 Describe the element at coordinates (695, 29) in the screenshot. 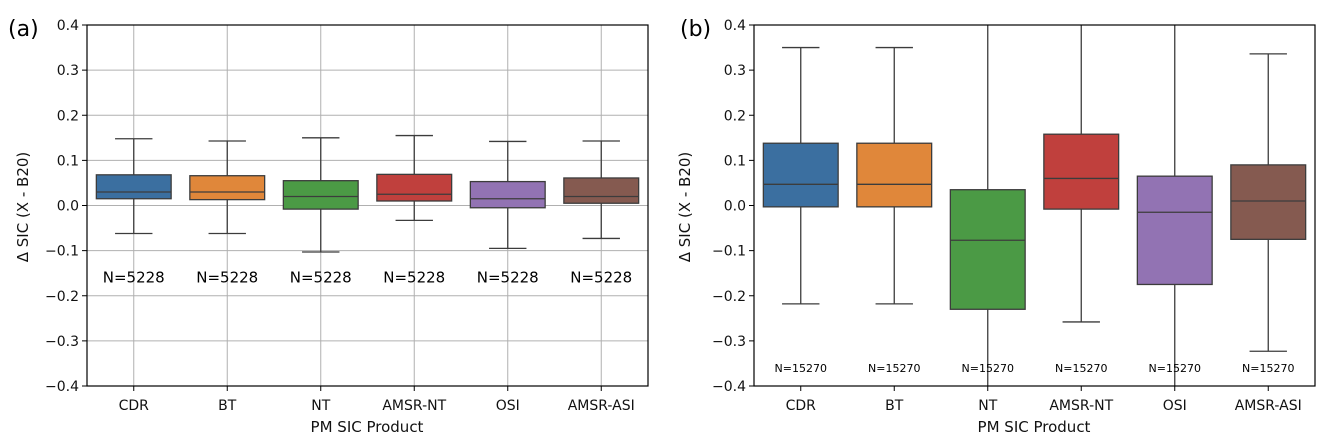

I see `panel-b-label: (b)` at that location.